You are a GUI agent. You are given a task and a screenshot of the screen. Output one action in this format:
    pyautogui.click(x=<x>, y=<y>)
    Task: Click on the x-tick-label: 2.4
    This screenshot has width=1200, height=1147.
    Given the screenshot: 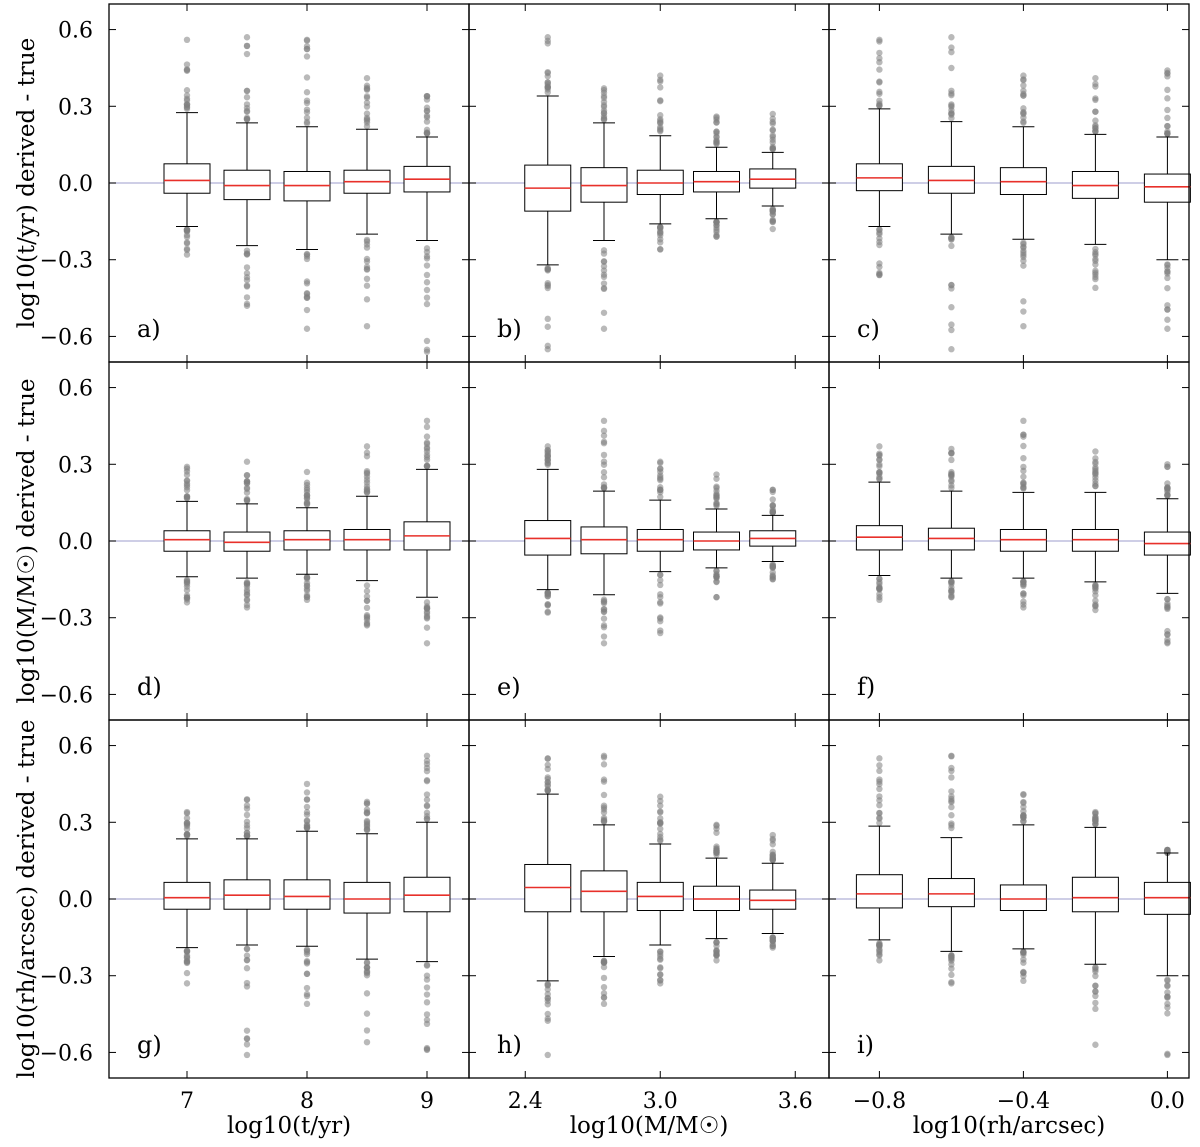 What is the action you would take?
    pyautogui.click(x=525, y=1101)
    